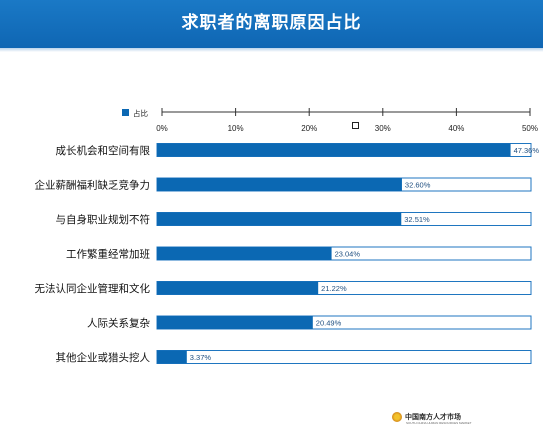  What do you see at coordinates (348, 254) in the screenshot?
I see `bar-value-label: 23.04%` at bounding box center [348, 254].